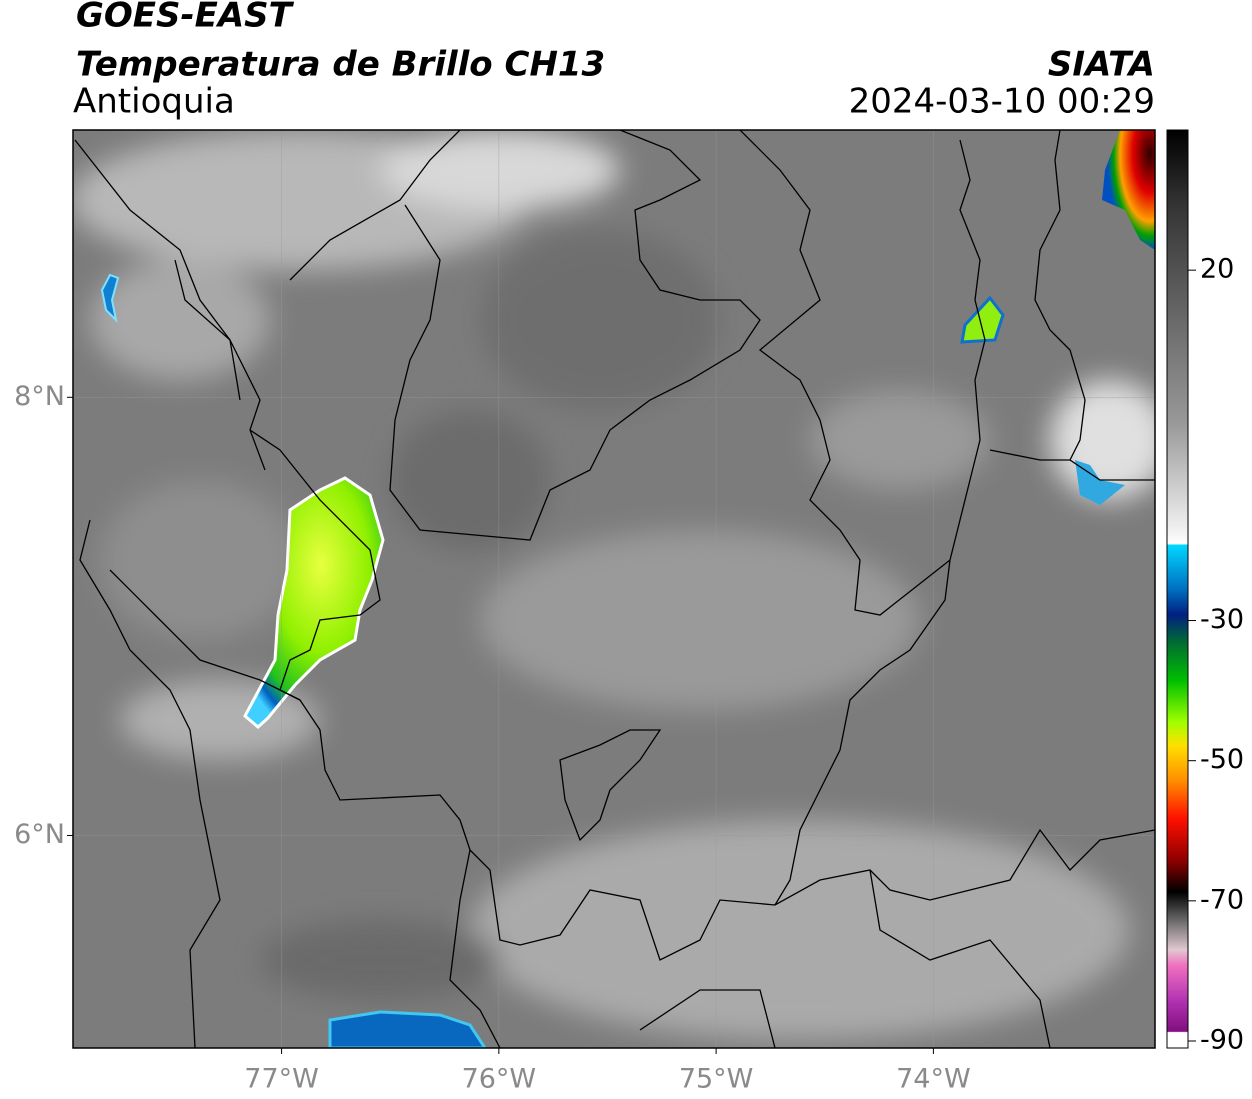 The height and width of the screenshot is (1099, 1252). I want to click on colorbar-tick-label: -50, so click(1222, 759).